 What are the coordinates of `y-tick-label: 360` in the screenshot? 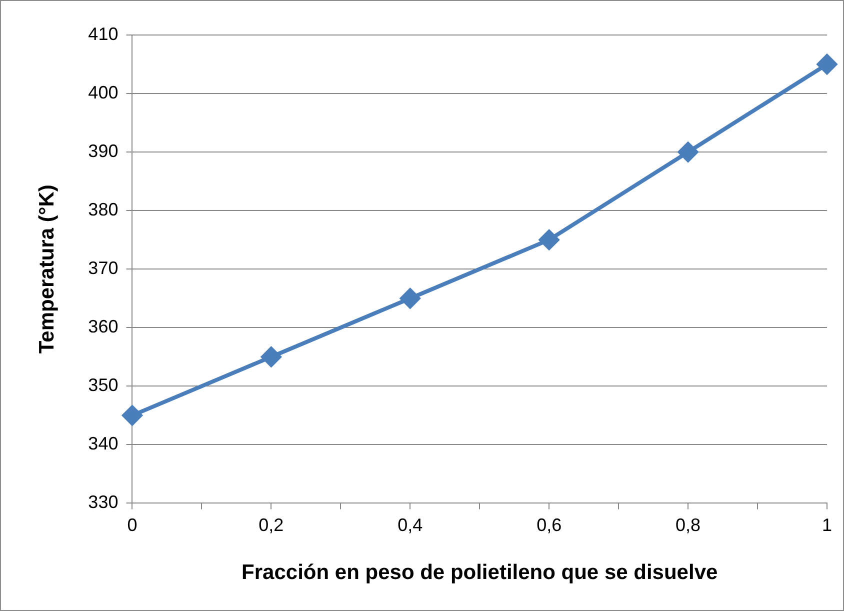 It's located at (103, 326).